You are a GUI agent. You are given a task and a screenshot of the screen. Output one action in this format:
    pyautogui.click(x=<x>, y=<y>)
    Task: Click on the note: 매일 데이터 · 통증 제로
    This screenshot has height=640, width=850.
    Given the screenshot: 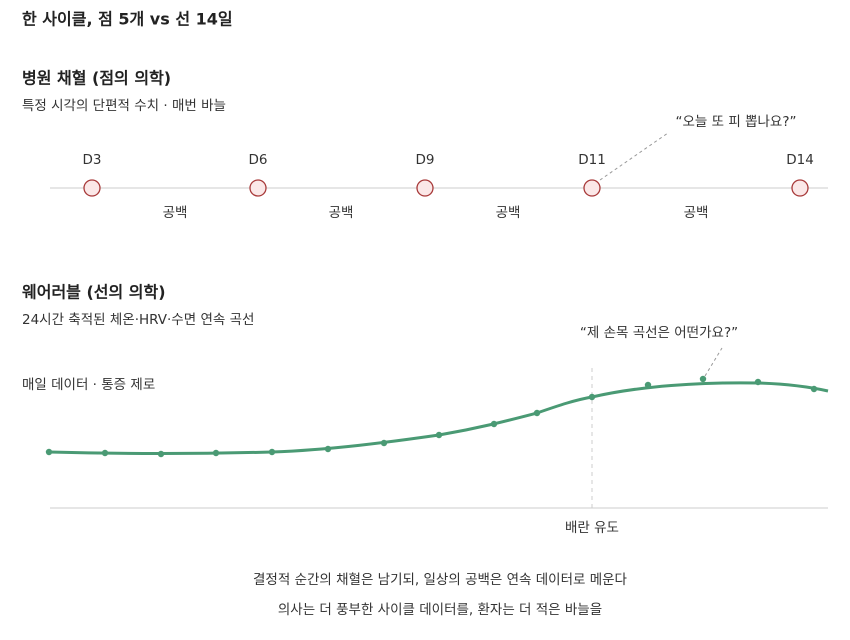 What is the action you would take?
    pyautogui.click(x=88, y=385)
    